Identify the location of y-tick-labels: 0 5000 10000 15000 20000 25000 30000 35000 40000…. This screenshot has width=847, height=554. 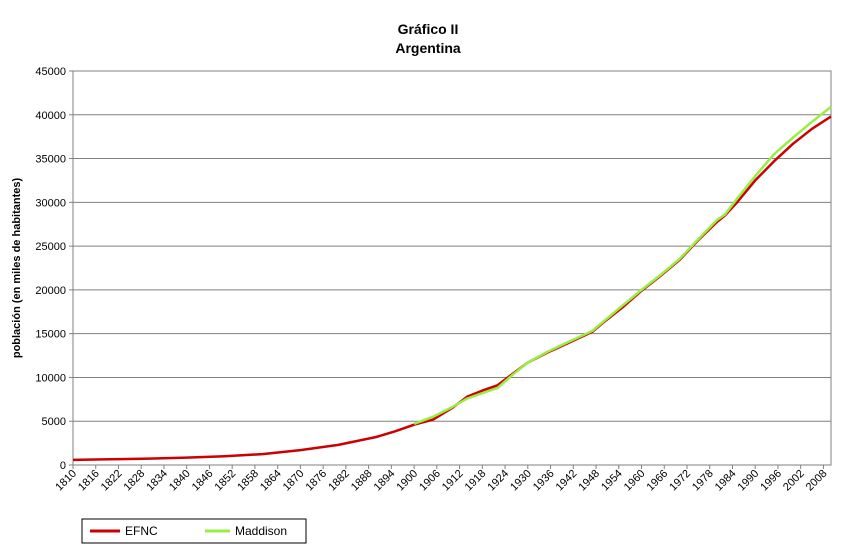
(54, 269).